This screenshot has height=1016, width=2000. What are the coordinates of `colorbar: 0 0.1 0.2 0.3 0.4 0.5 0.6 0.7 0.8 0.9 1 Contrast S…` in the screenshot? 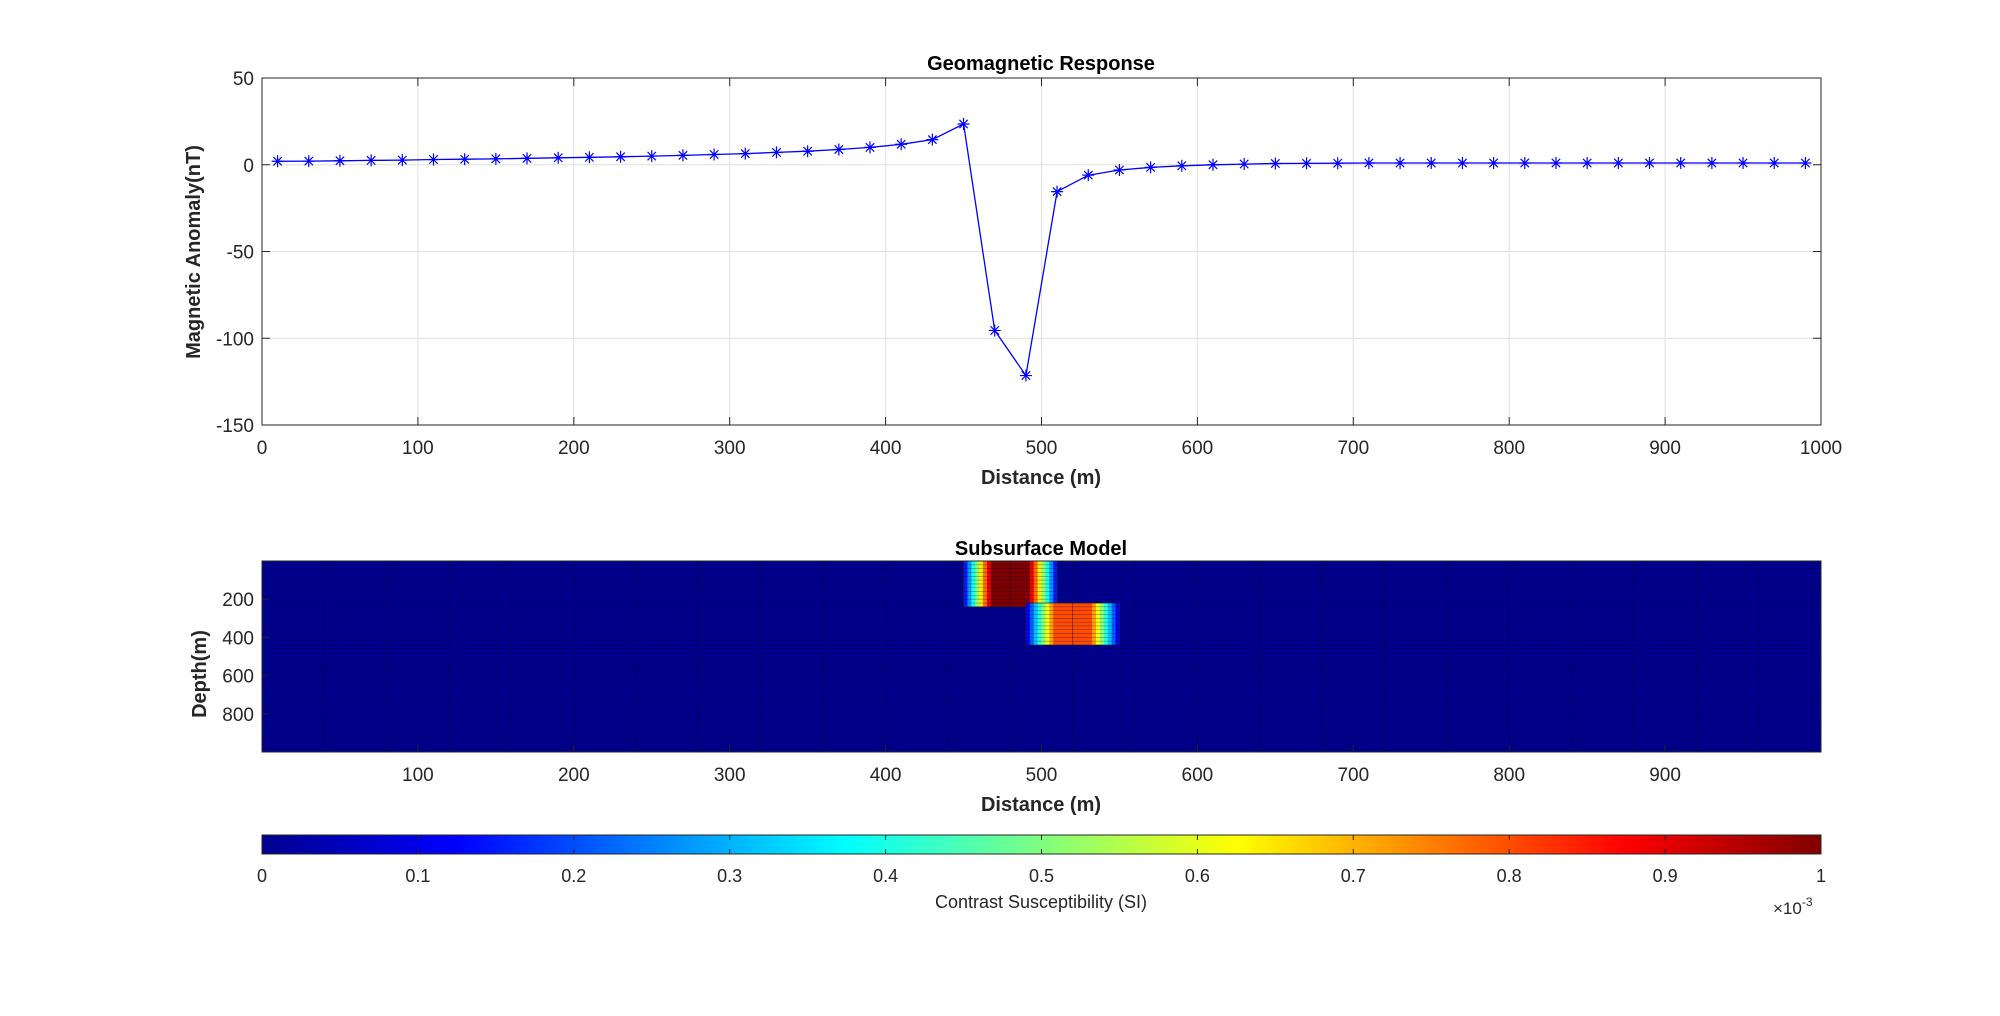 It's located at (1041, 876).